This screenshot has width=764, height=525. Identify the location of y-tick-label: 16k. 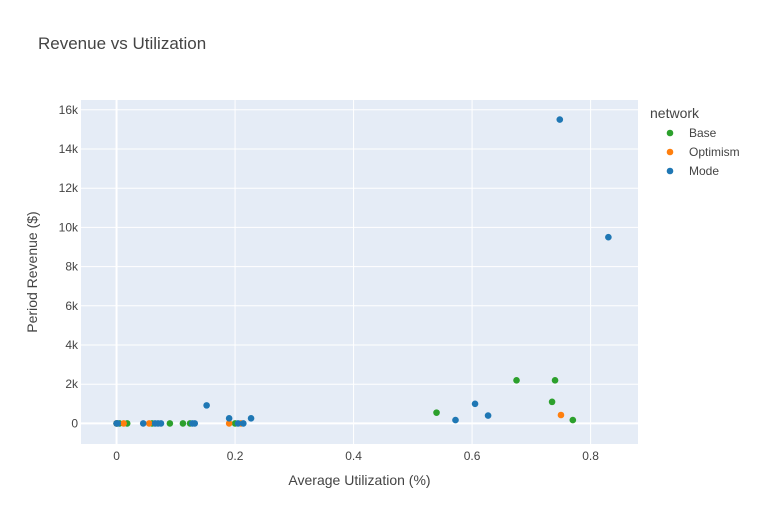
(69, 110).